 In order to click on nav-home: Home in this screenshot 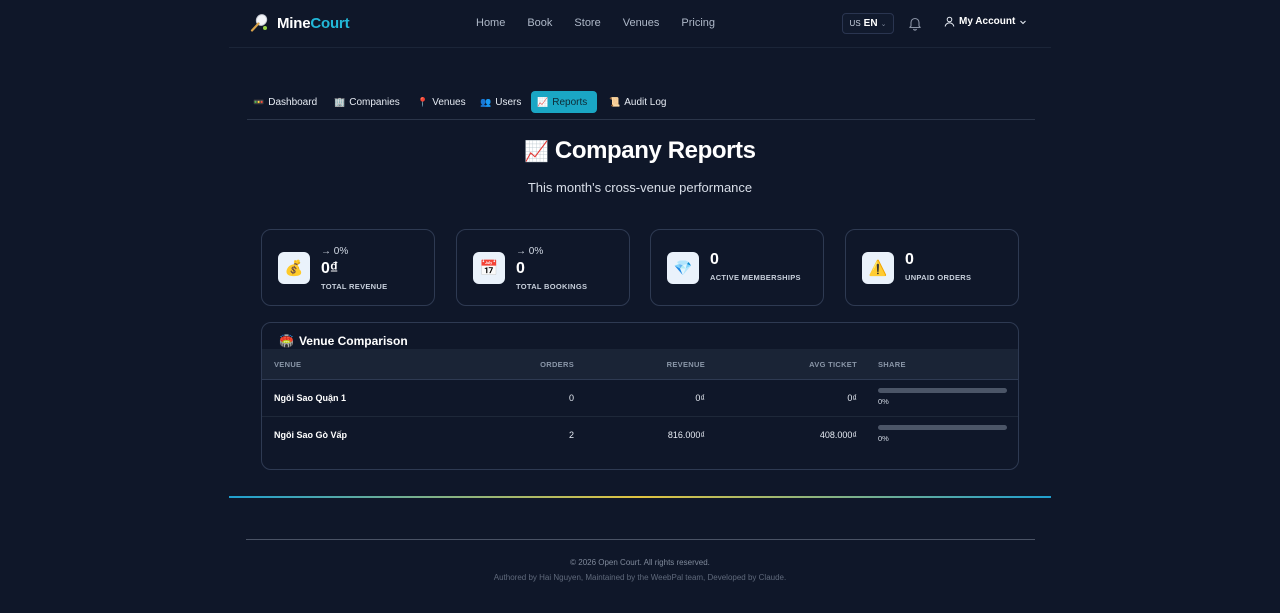, I will do `click(491, 23)`.